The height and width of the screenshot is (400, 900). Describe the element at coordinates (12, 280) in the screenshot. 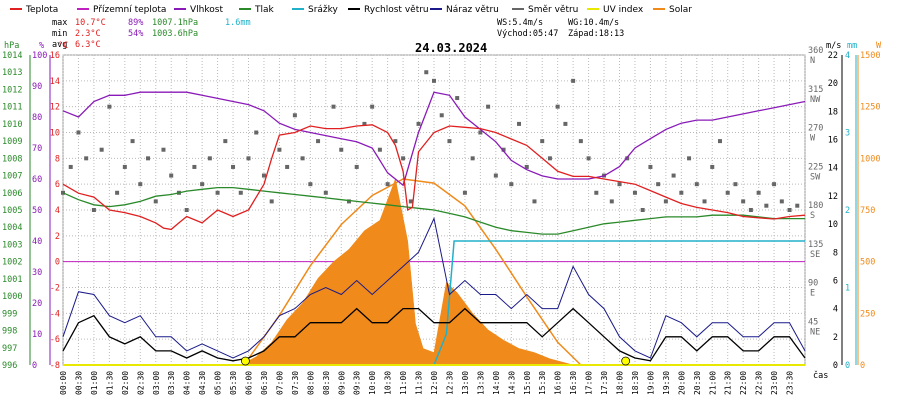

I see `hpa-tick: 1001` at that location.